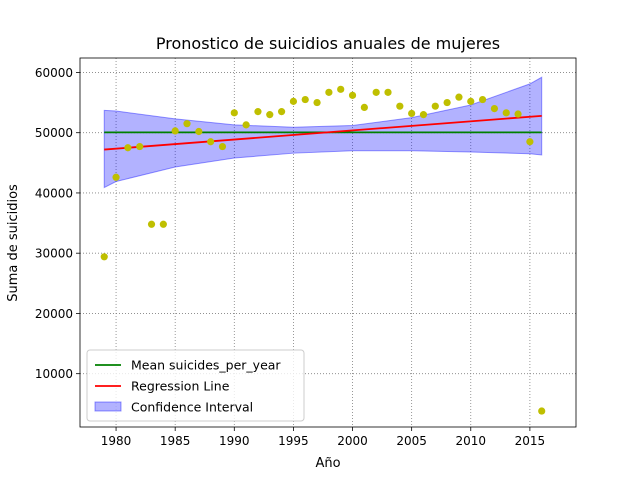  What do you see at coordinates (54, 193) in the screenshot?
I see `y-tick-label: 40000` at bounding box center [54, 193].